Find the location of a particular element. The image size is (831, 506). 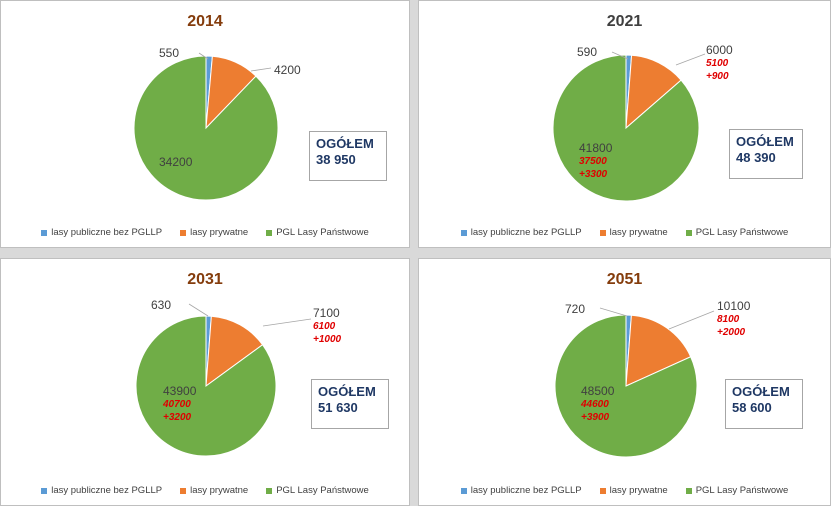

data-label-value: 48500 is located at coordinates (598, 391).